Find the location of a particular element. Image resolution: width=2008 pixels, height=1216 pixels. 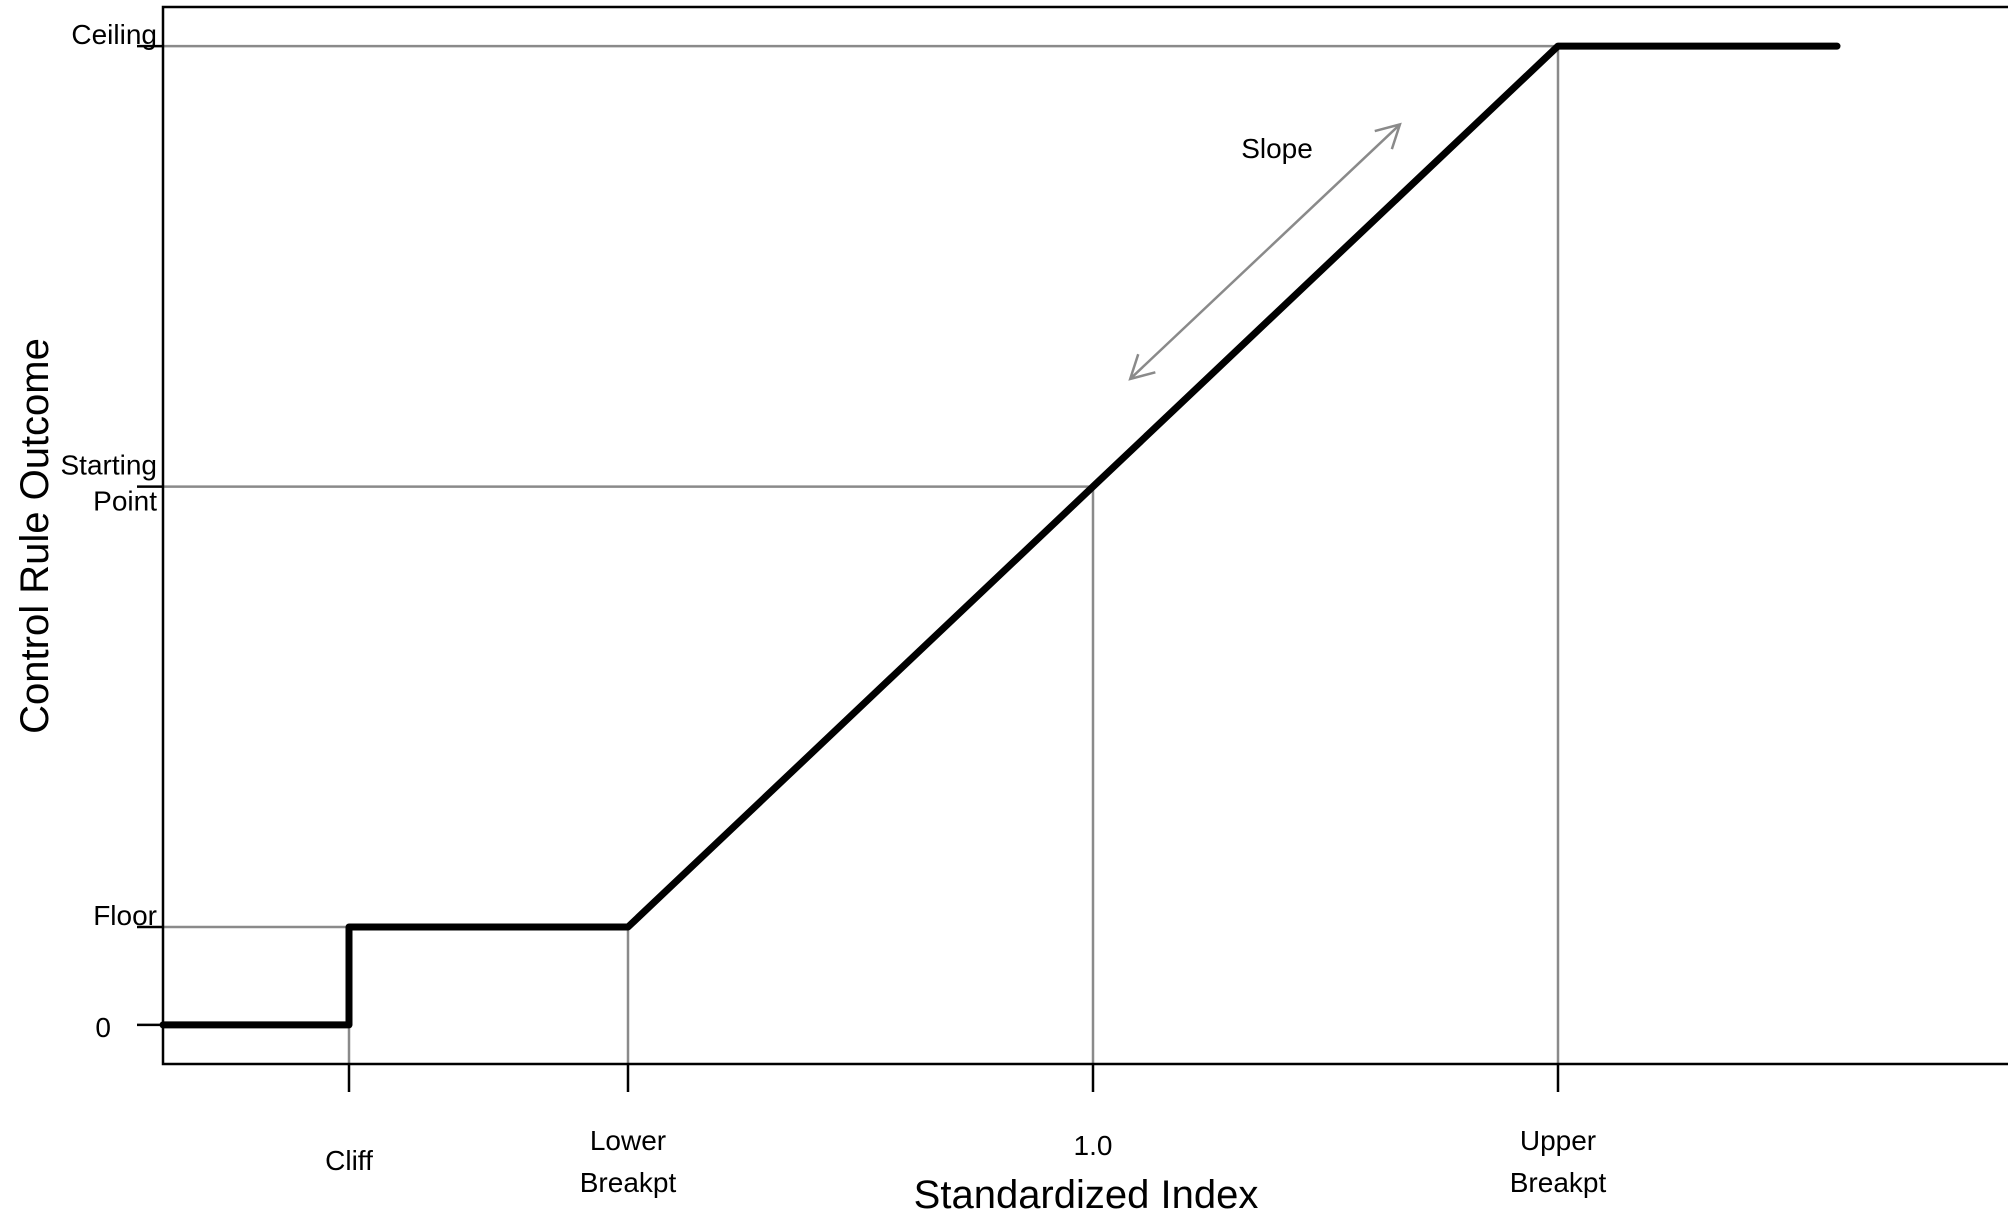

slope-arrow-shaft is located at coordinates (1265, 251).